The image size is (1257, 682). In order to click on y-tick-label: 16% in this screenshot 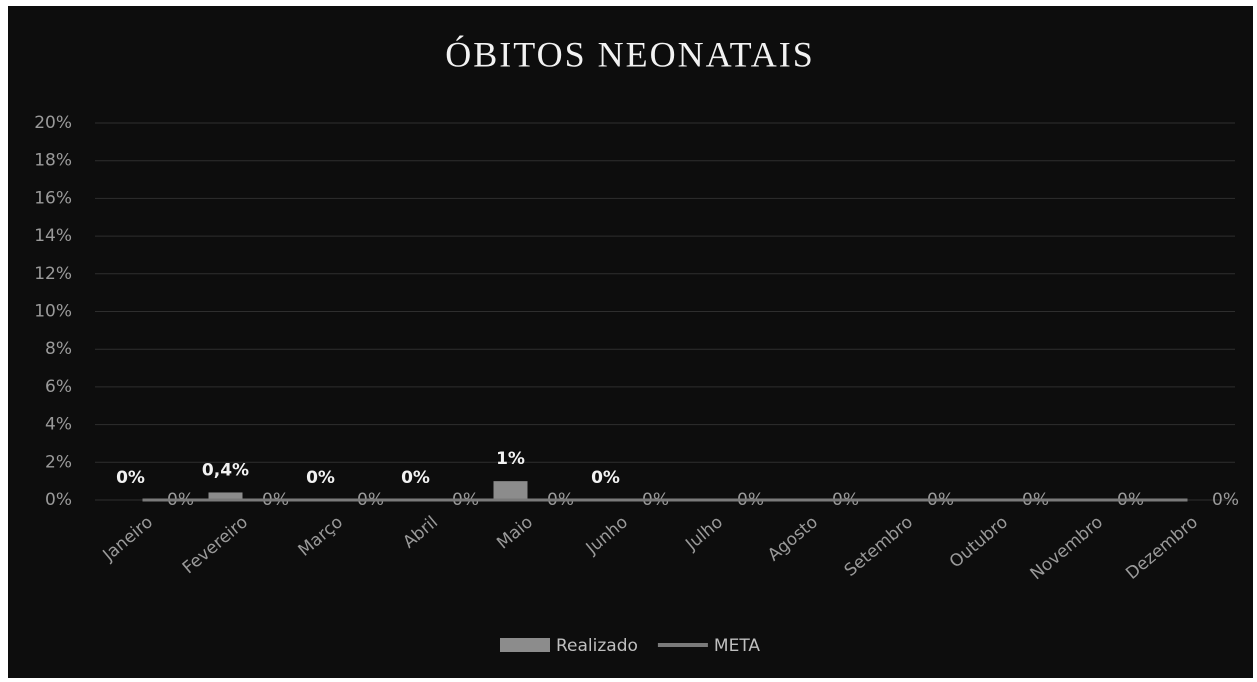, I will do `click(53, 198)`.